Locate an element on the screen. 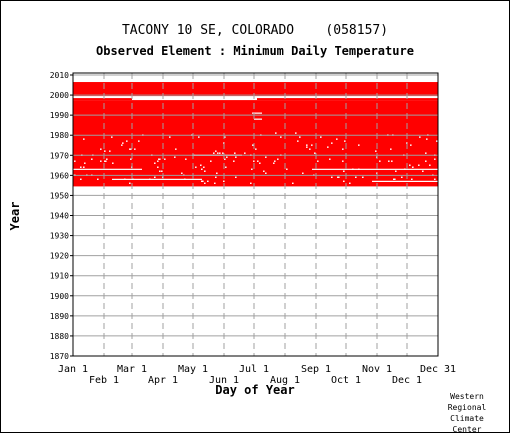 The width and height of the screenshot is (510, 435). x-tick-label: Feb 1 is located at coordinates (104, 380).